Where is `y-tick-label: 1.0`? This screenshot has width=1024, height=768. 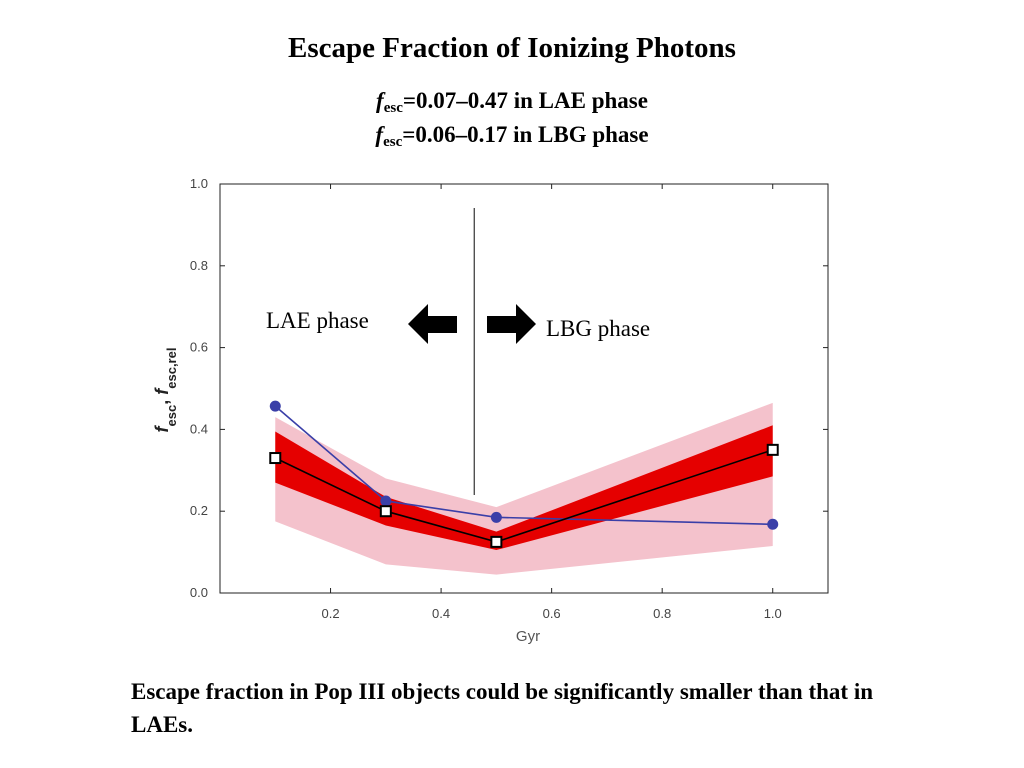 y-tick-label: 1.0 is located at coordinates (199, 183).